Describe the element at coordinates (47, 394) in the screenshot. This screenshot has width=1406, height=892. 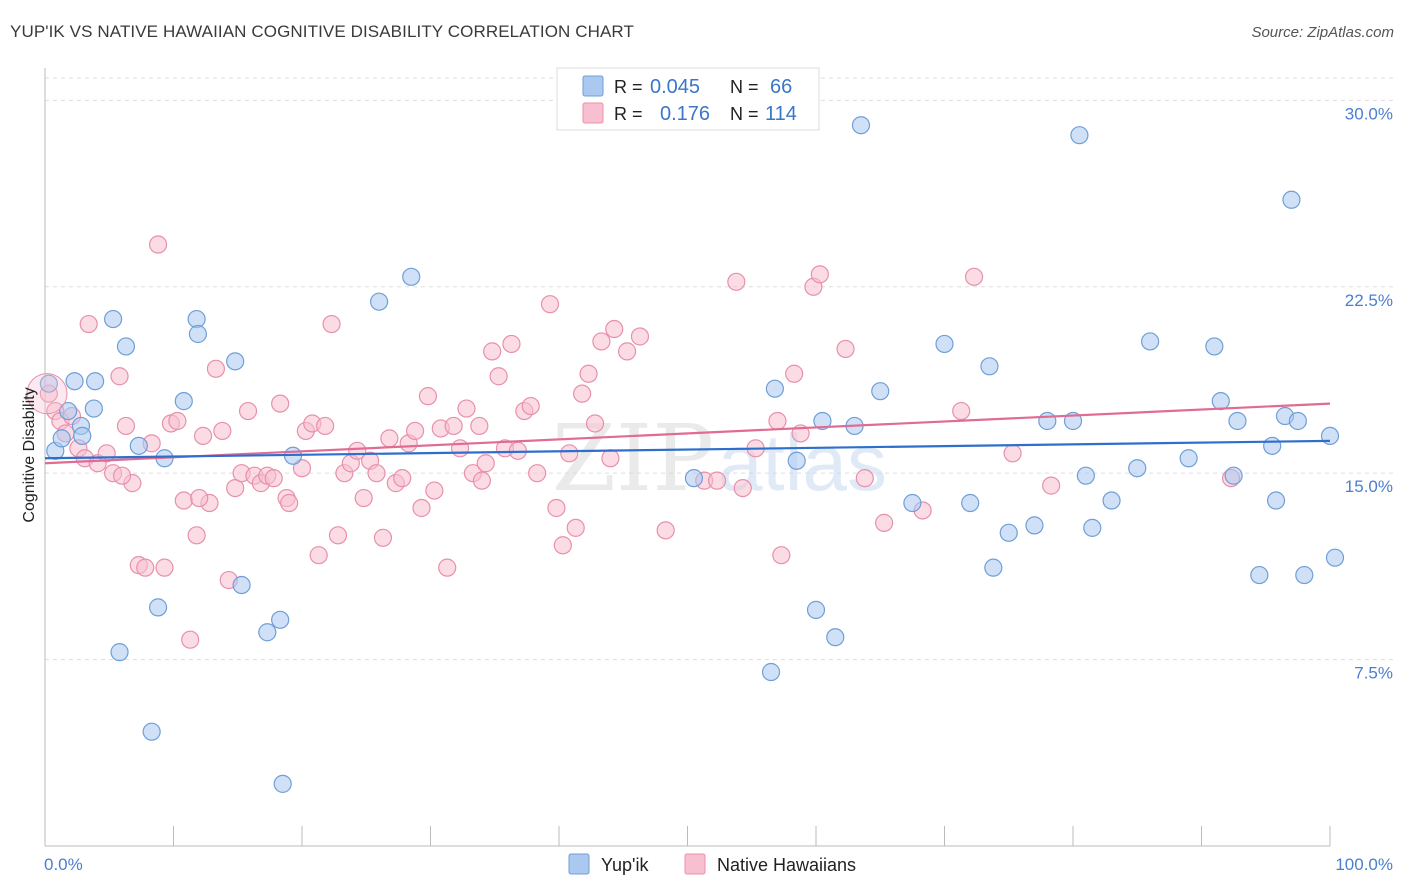
I see `hawaiian-point-large` at that location.